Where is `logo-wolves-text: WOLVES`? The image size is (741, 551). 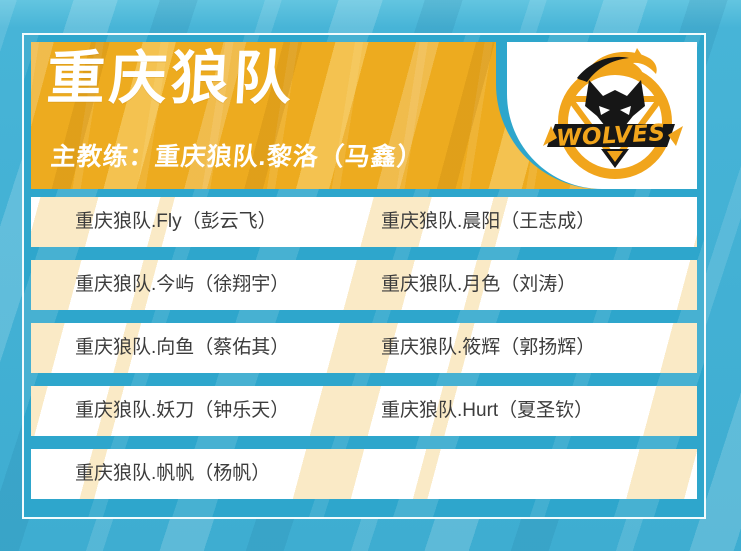 logo-wolves-text: WOLVES is located at coordinates (610, 136).